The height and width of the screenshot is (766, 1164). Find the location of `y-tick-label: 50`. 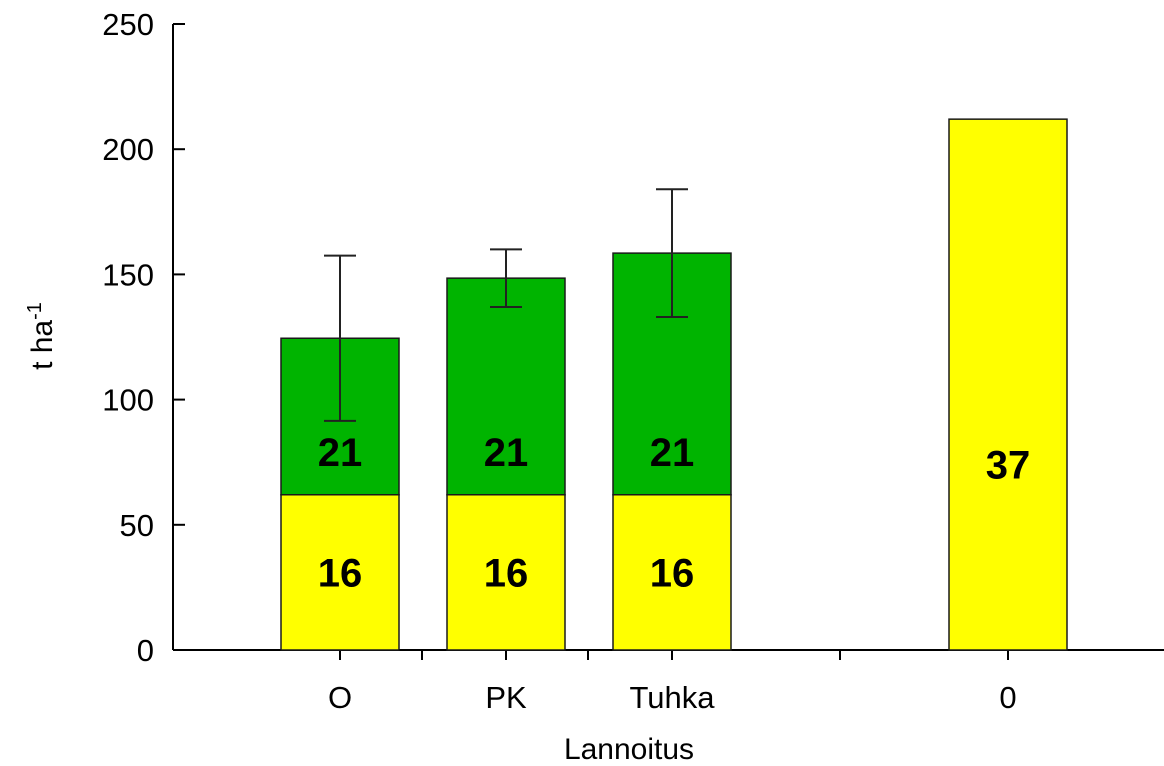

y-tick-label: 50 is located at coordinates (137, 525).